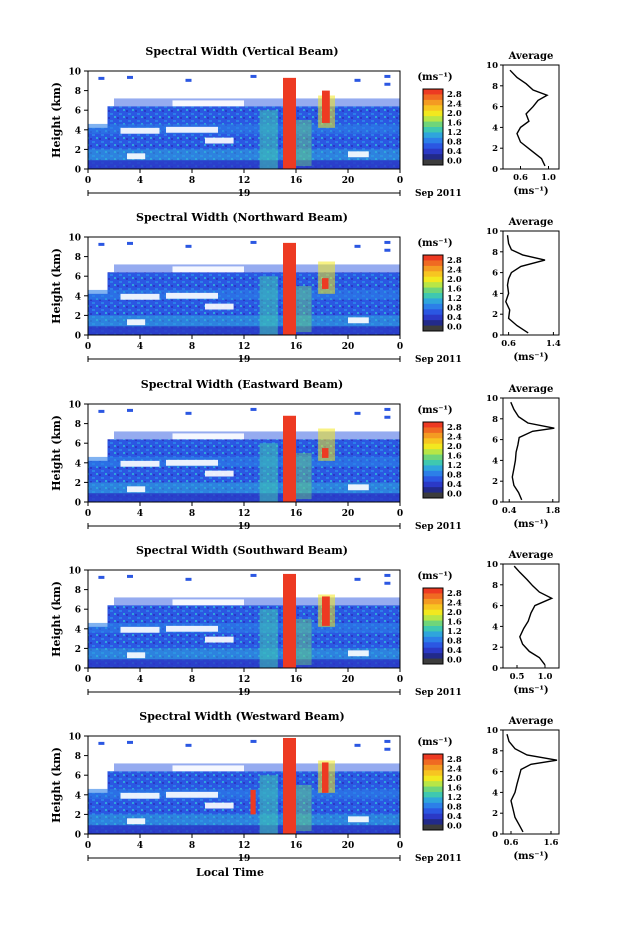 The image size is (624, 929). Describe the element at coordinates (530, 524) in the screenshot. I see `average-x-label: (ms⁻¹)` at that location.